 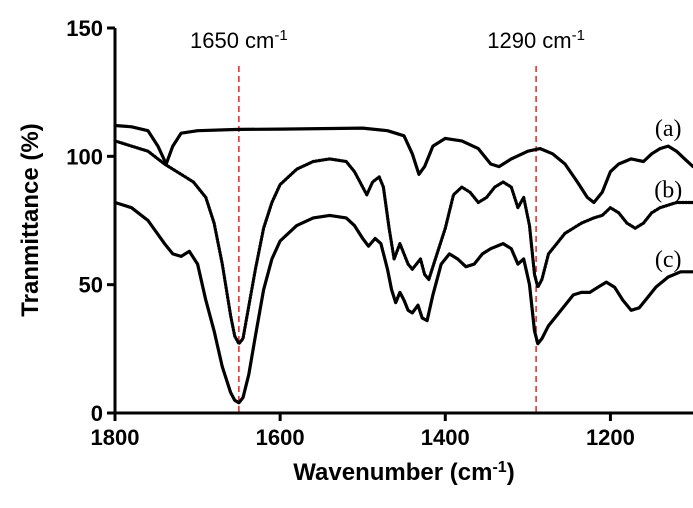 I want to click on x-tick-label-1600: 1600, so click(x=280, y=437).